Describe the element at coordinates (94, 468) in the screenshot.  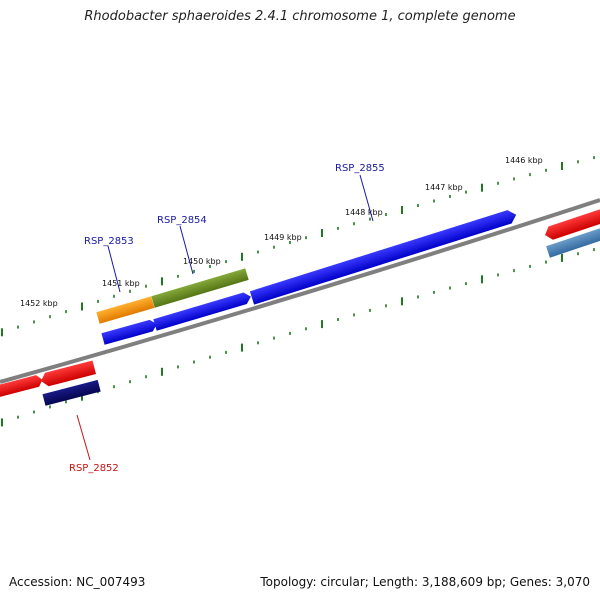
I see `gene-label-rsp-2852: RSP_2852` at that location.